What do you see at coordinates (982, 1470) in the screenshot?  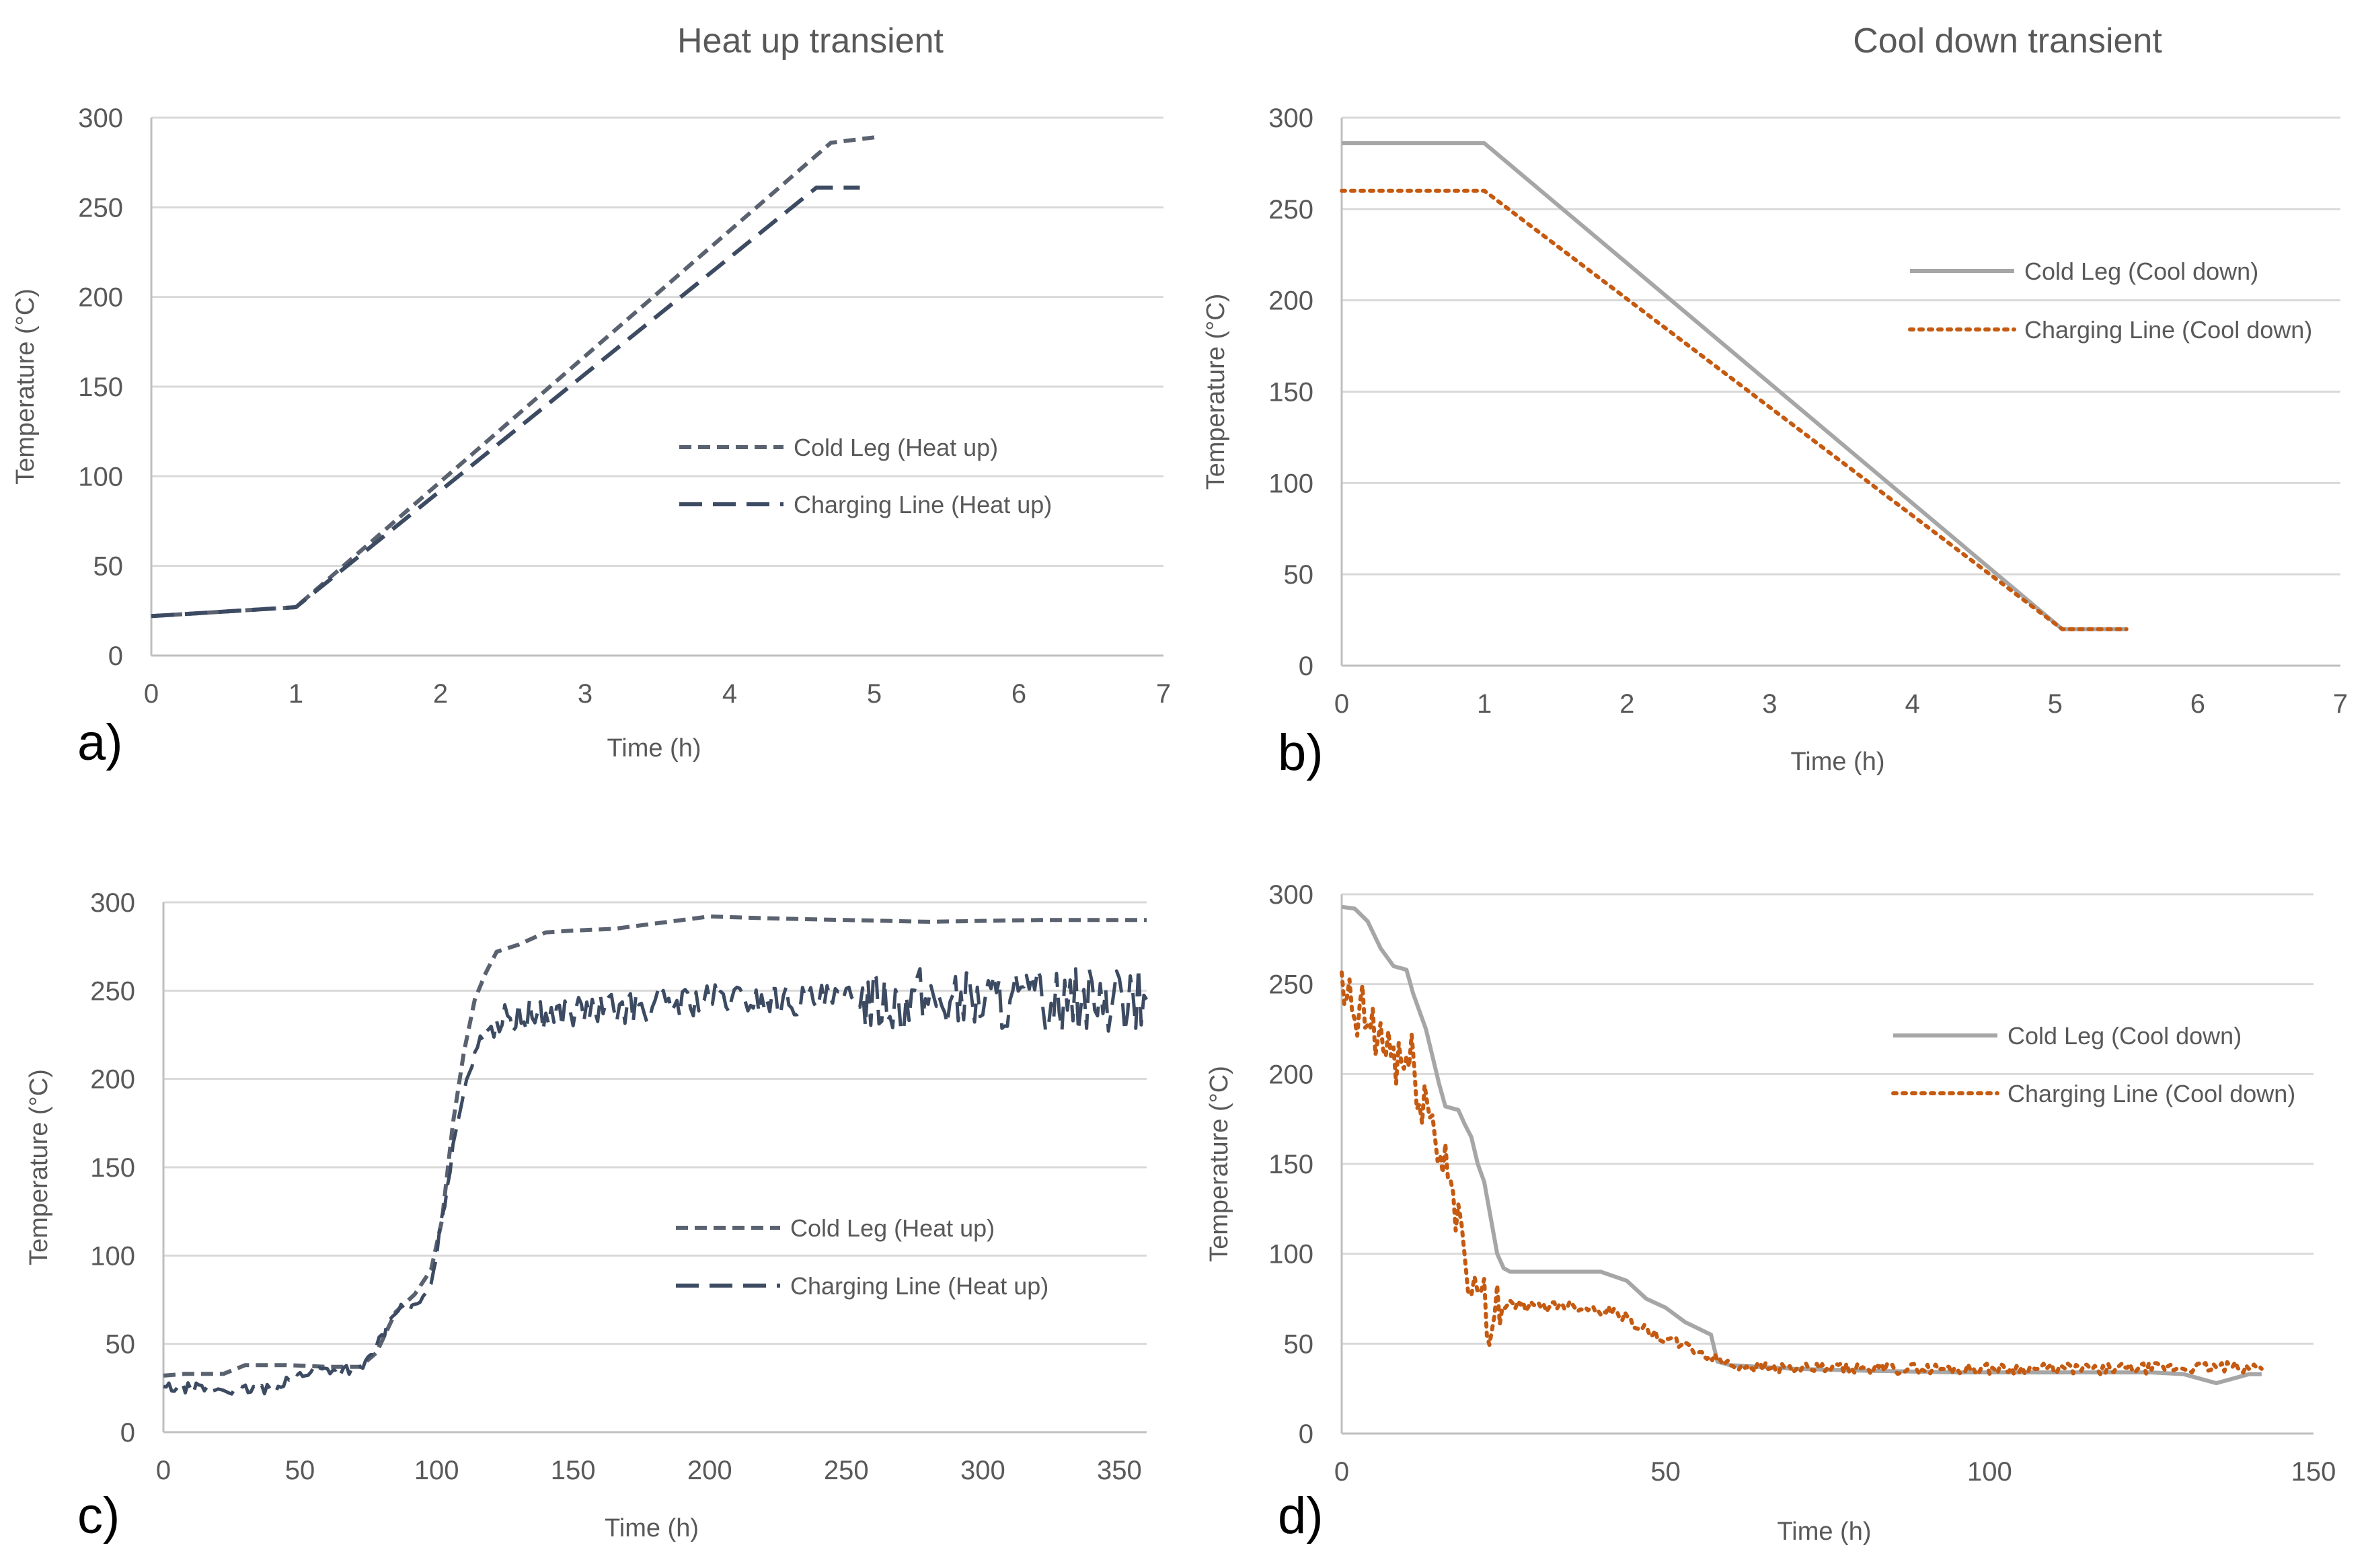 I see `x-tick-label: 300` at bounding box center [982, 1470].